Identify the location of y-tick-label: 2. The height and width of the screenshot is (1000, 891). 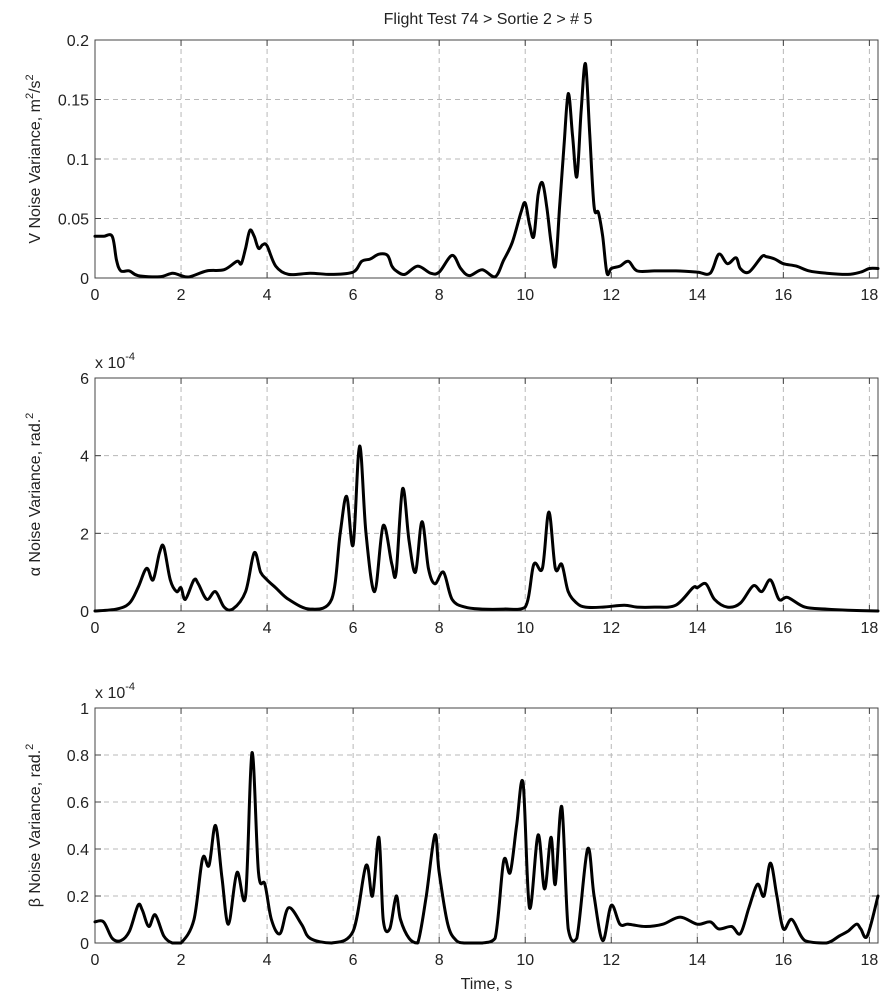
(84, 534).